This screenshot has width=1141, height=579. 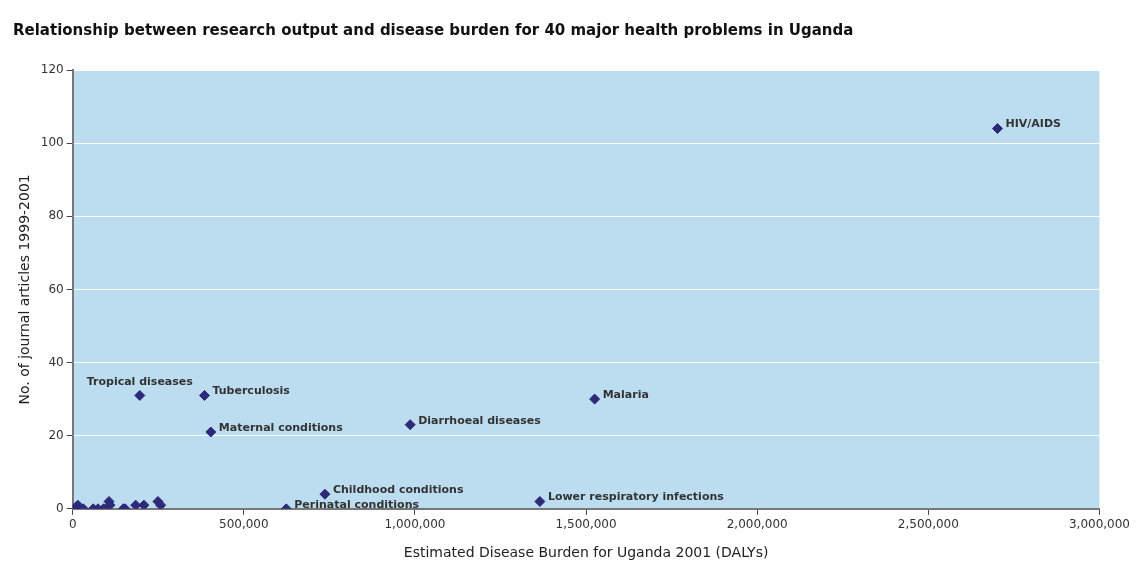 I want to click on annotation: Childhood conditions, so click(x=398, y=490).